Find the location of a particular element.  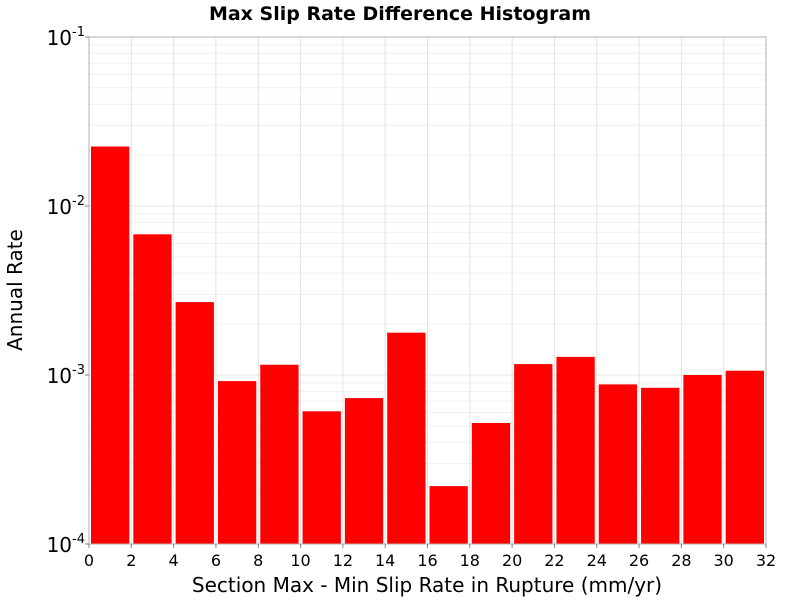

x-axis-ticks: 0 2 4 6 8 10 12 14 16 18 20 22 24 26 28 30 32 is located at coordinates (430, 557).